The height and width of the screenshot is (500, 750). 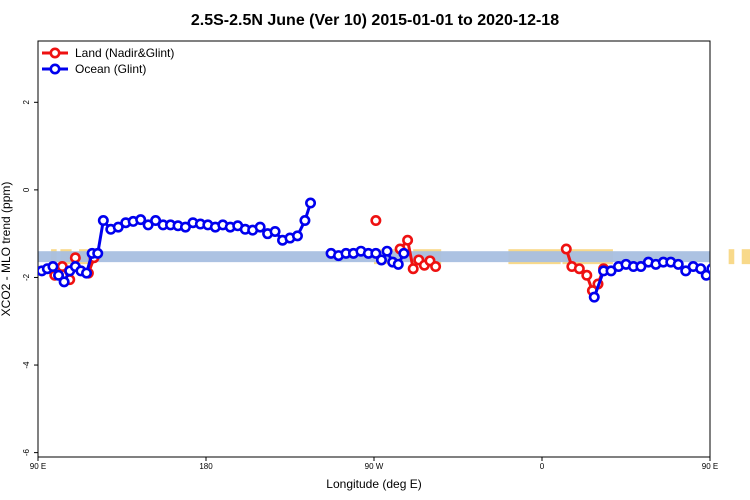 What do you see at coordinates (373, 484) in the screenshot?
I see `x-axis-label: Longitude (deg E)` at bounding box center [373, 484].